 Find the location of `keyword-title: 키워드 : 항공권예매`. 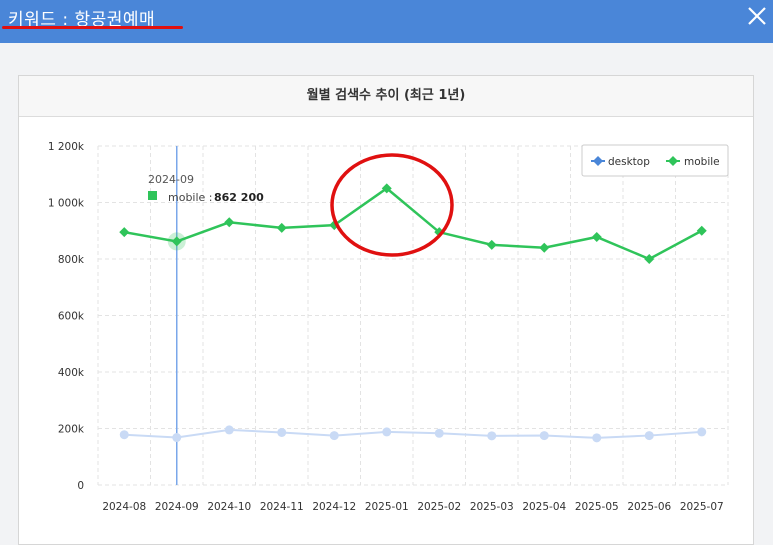

keyword-title: 키워드 : 항공권예매 is located at coordinates (82, 20).